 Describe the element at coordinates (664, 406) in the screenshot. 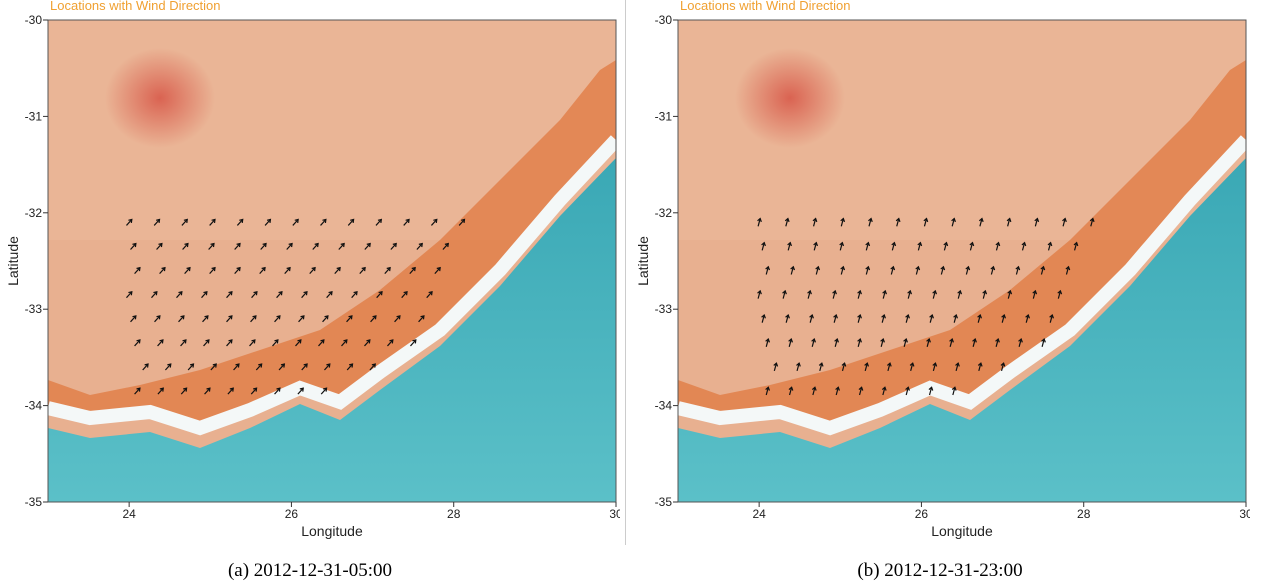

I see `y-tick-label: -34` at that location.